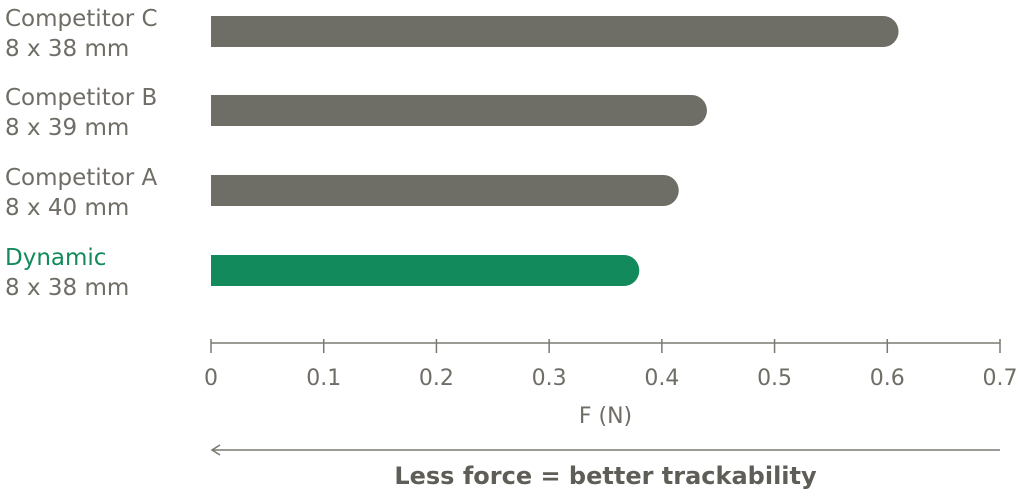 The image size is (1024, 501). Describe the element at coordinates (459, 110) in the screenshot. I see `bar-competitor-b` at that location.